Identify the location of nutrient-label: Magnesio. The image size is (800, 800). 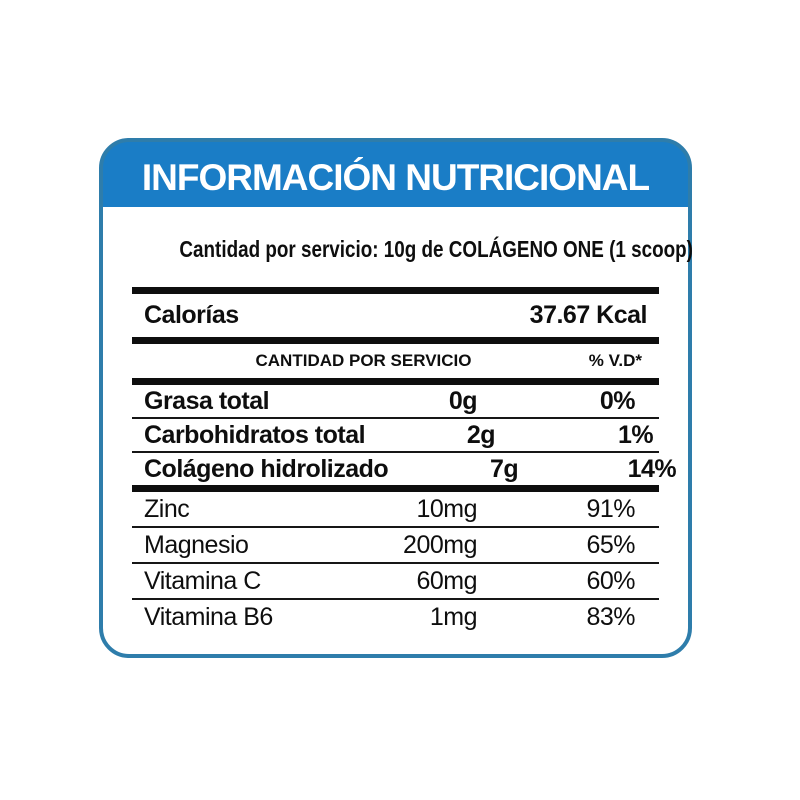
(196, 544).